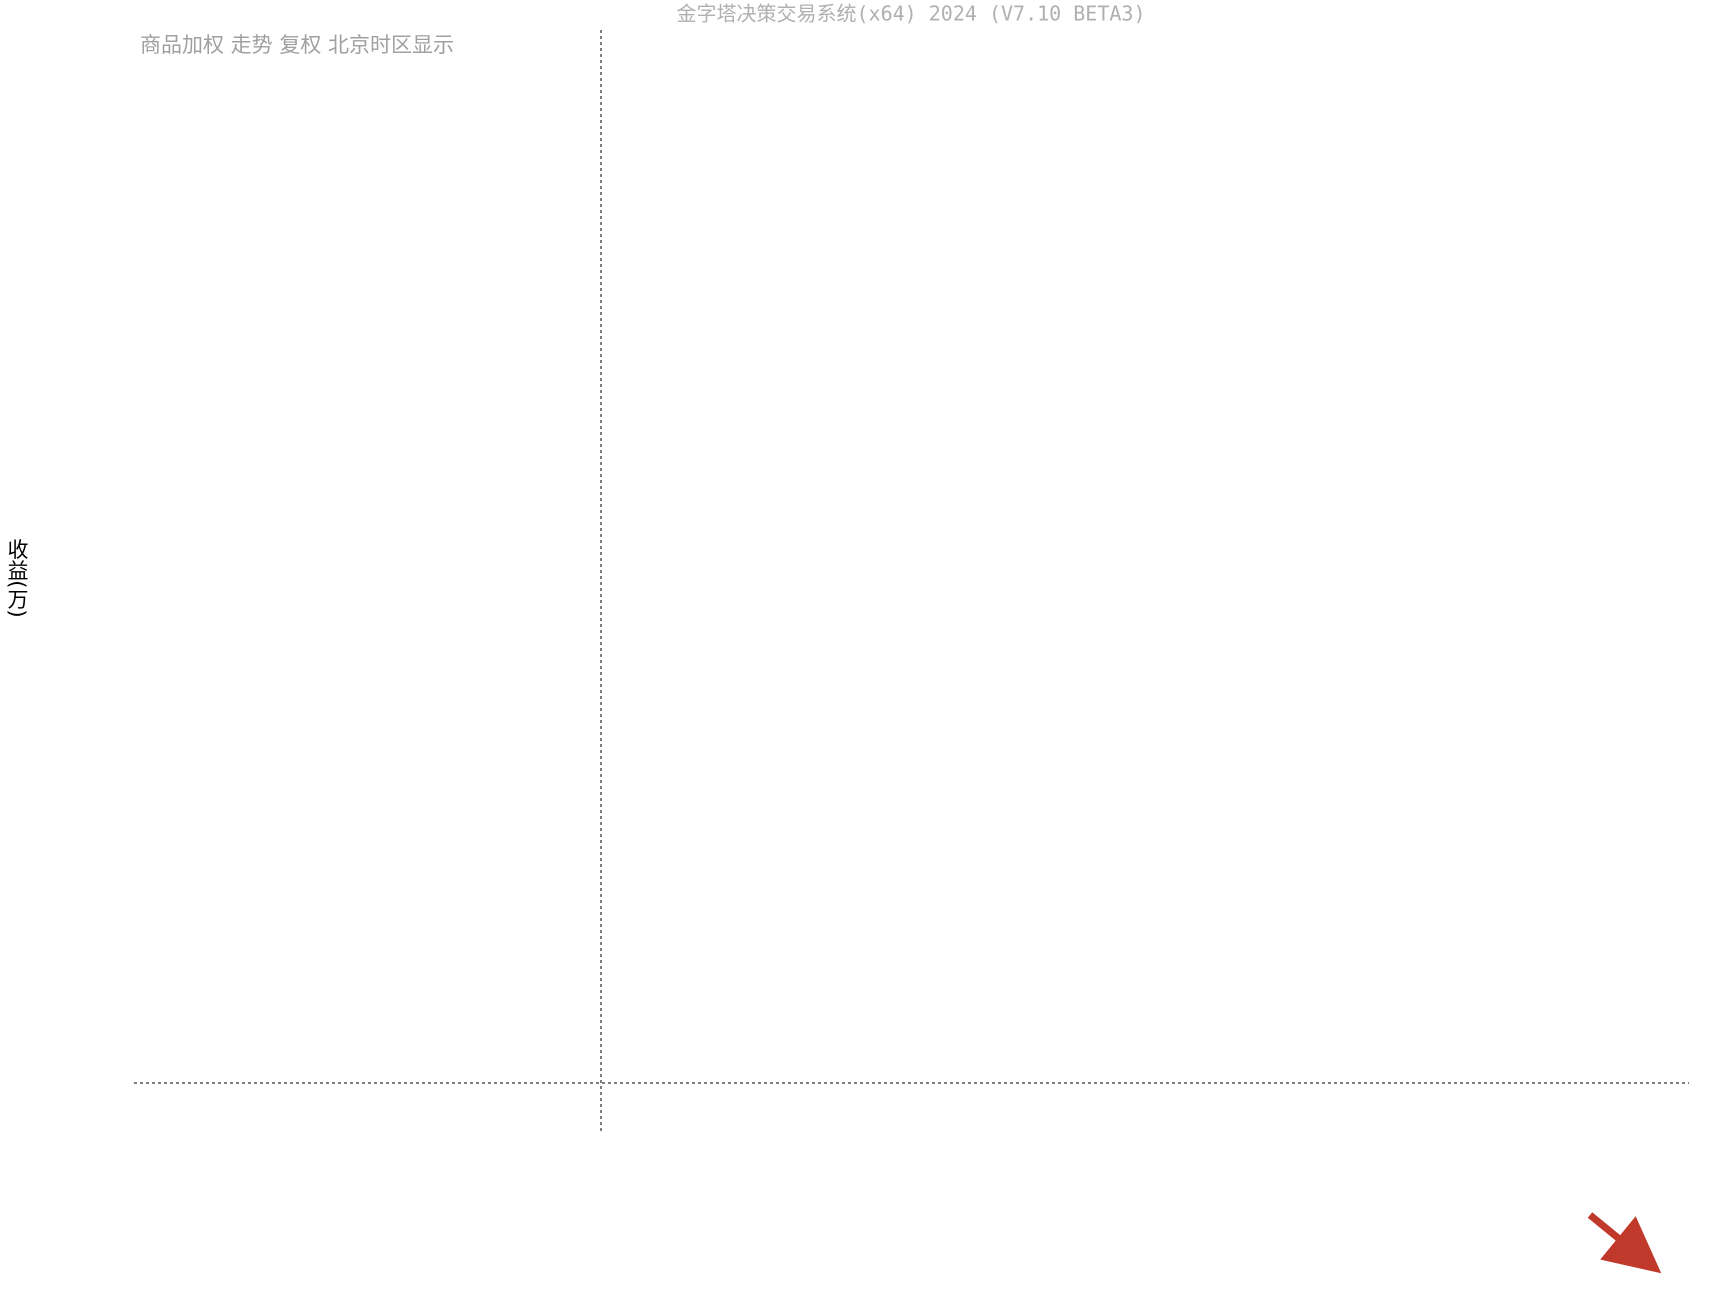 This screenshot has width=1726, height=1314. Describe the element at coordinates (1624, 1243) in the screenshot. I see `more-arrow` at that location.